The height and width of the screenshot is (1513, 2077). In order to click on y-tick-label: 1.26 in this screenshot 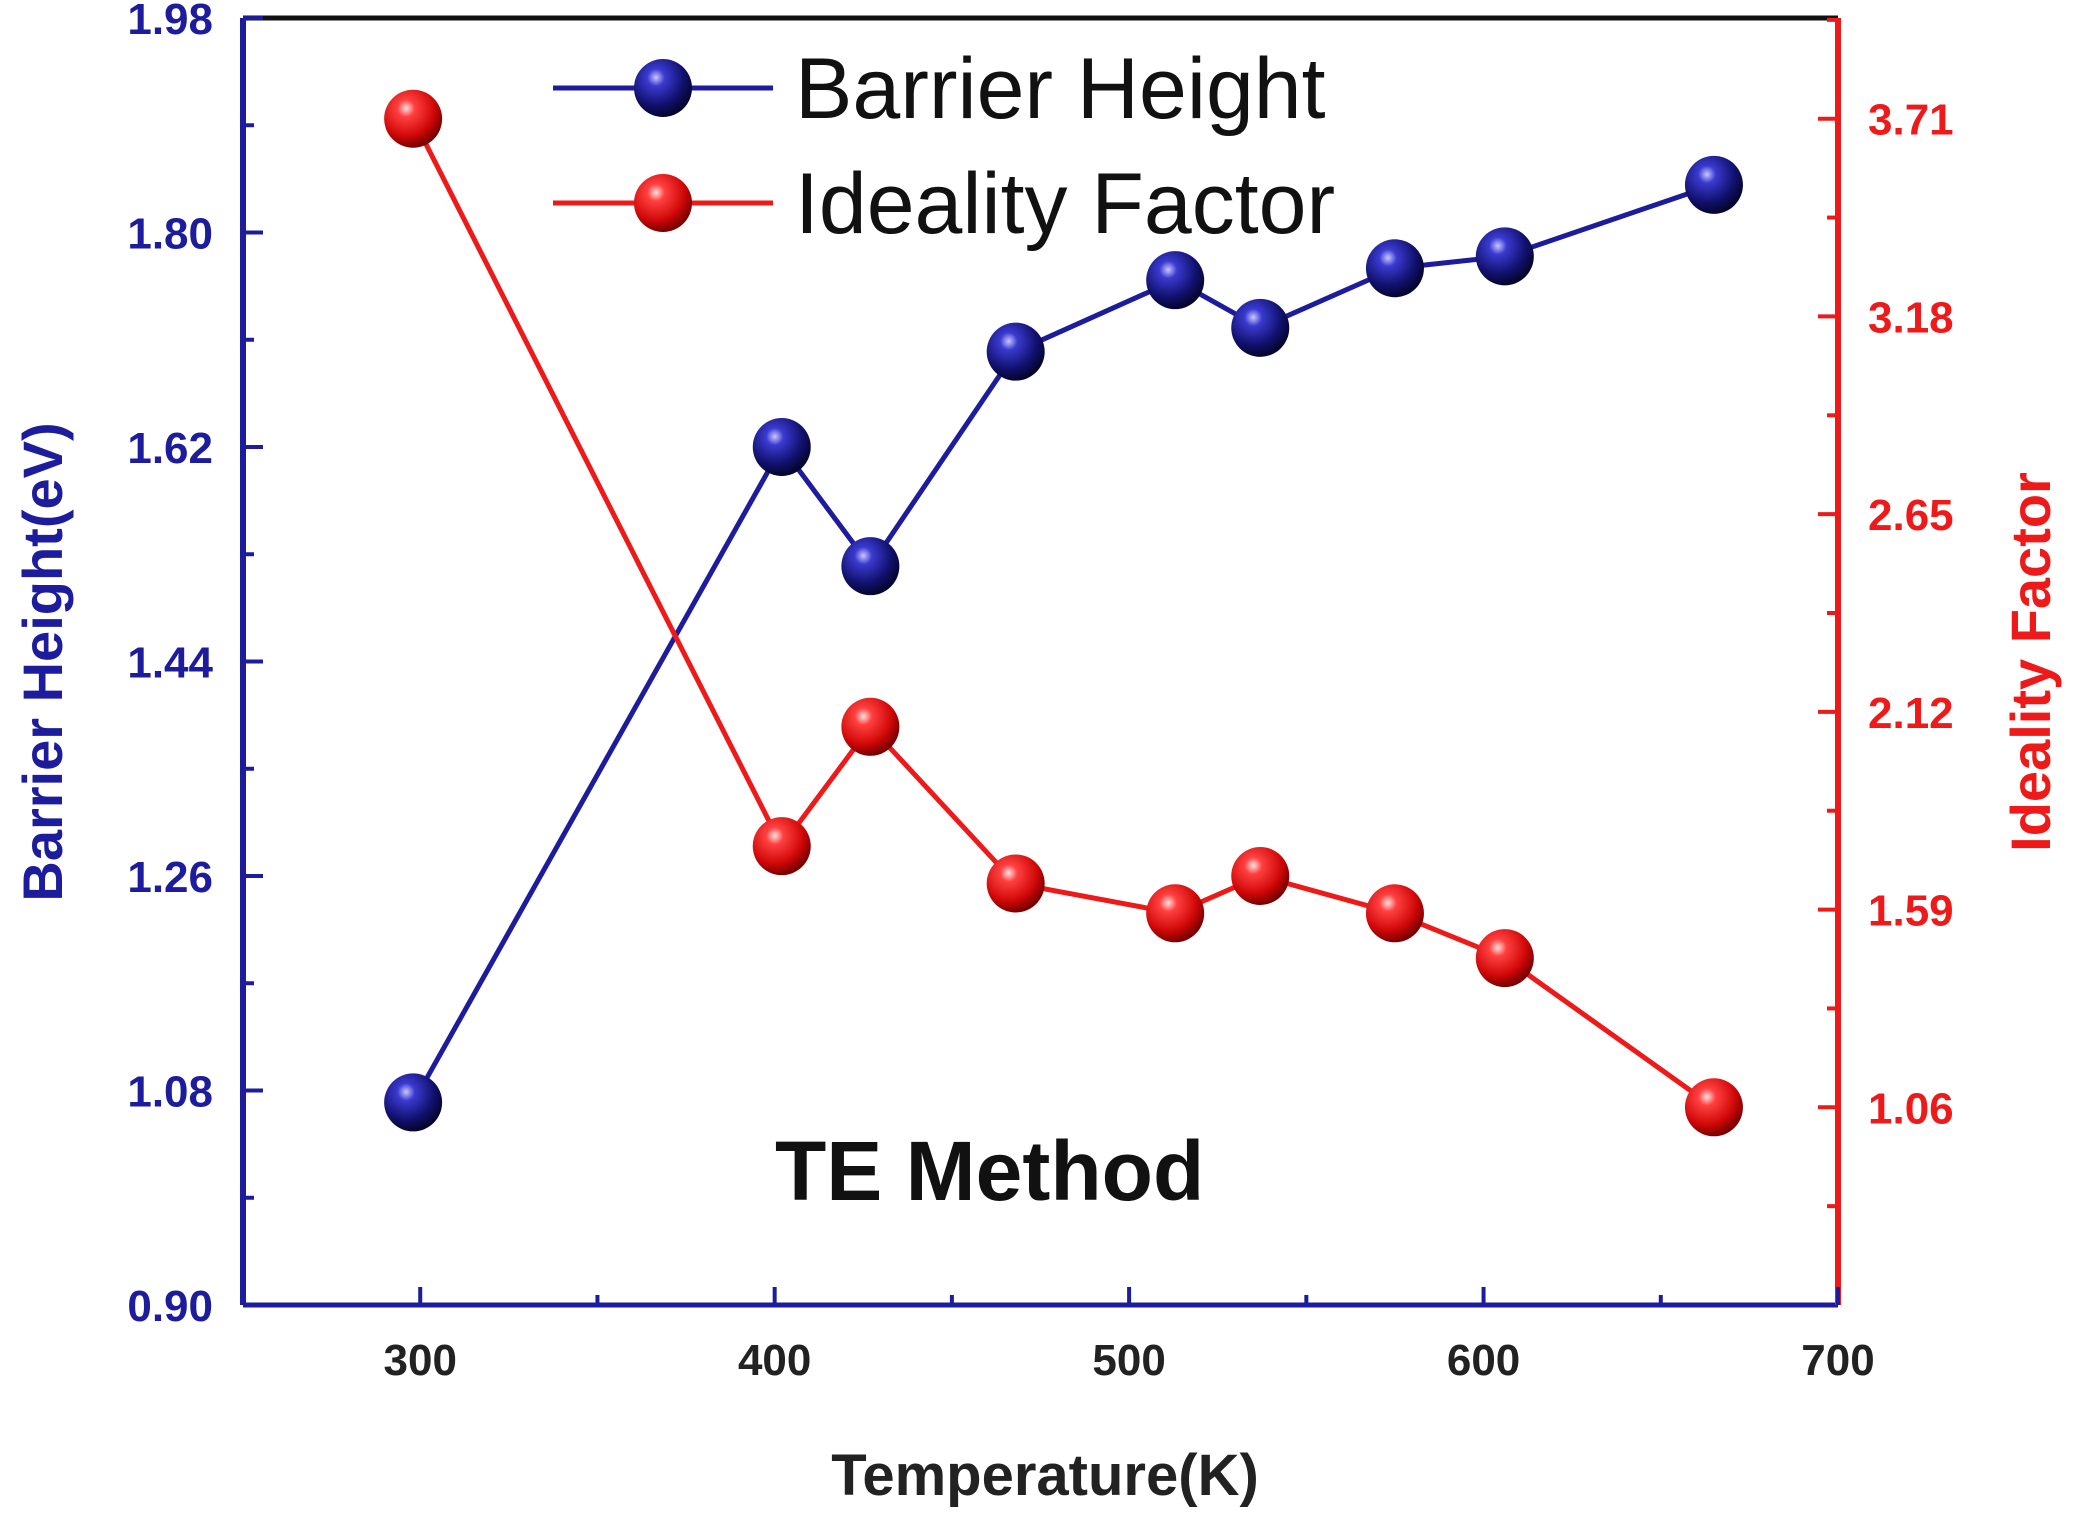, I will do `click(170, 877)`.